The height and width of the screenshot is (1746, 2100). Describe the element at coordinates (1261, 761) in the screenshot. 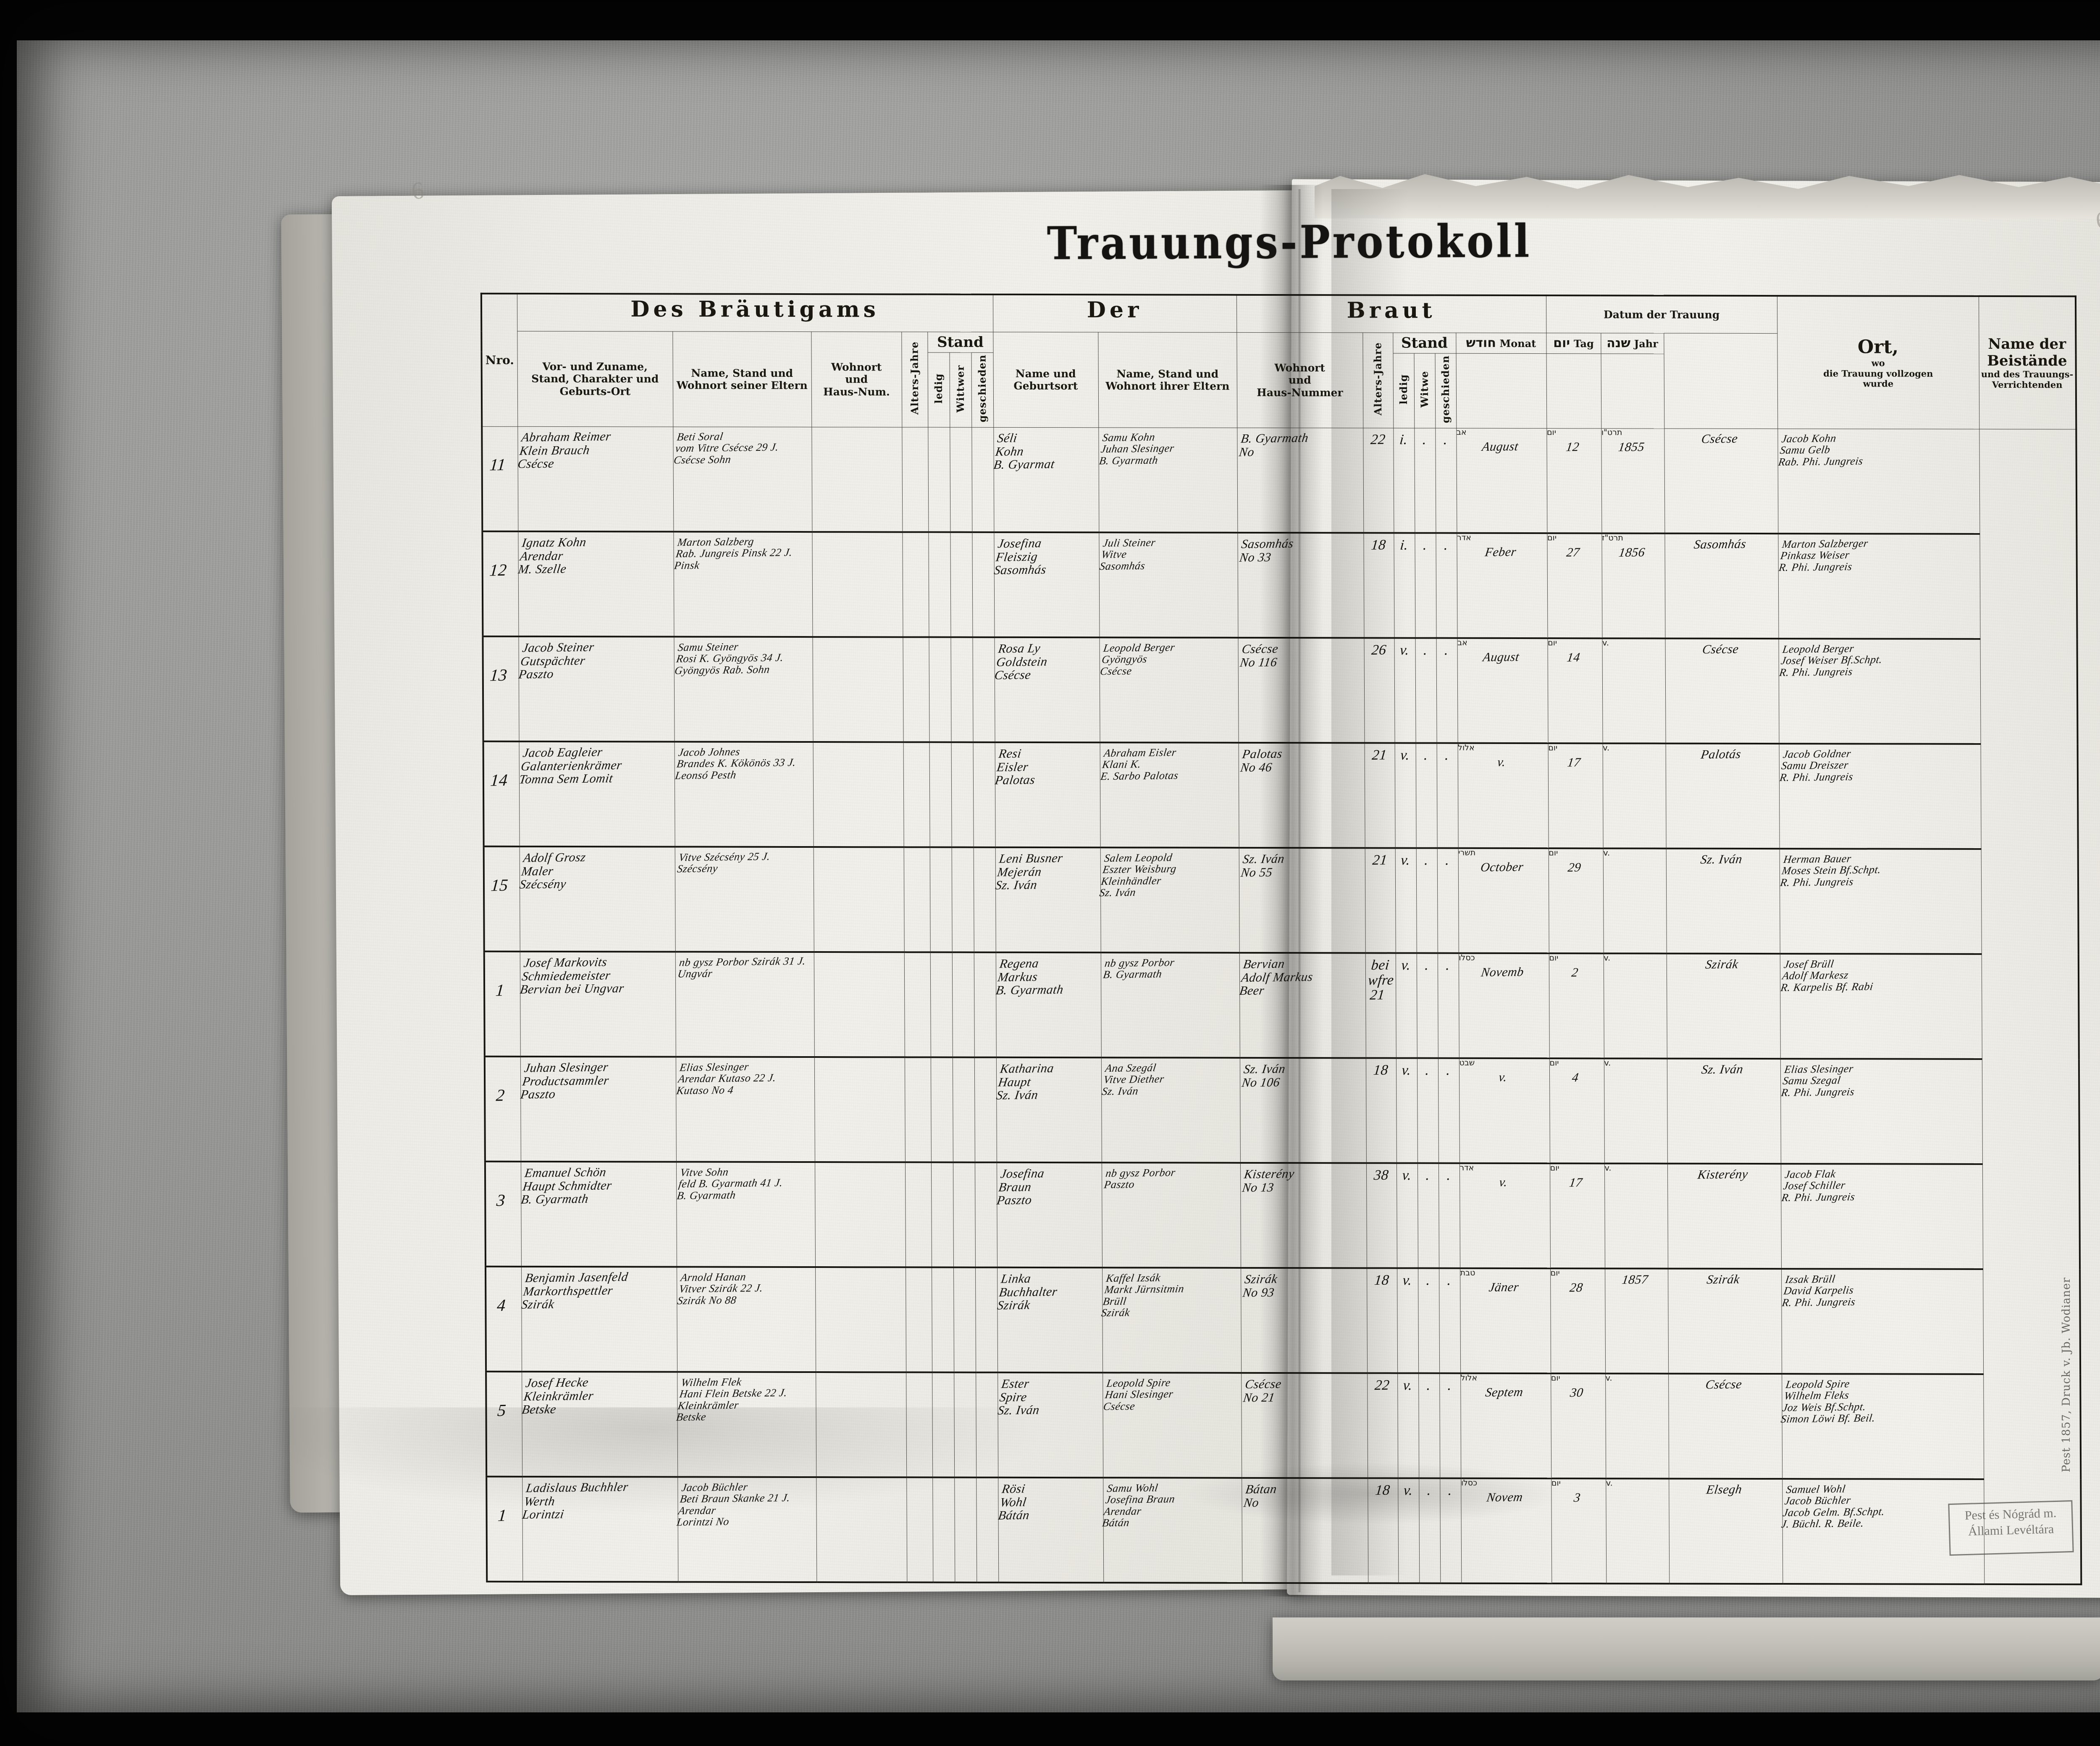

I see `bride-residence: Palotas No 46` at that location.